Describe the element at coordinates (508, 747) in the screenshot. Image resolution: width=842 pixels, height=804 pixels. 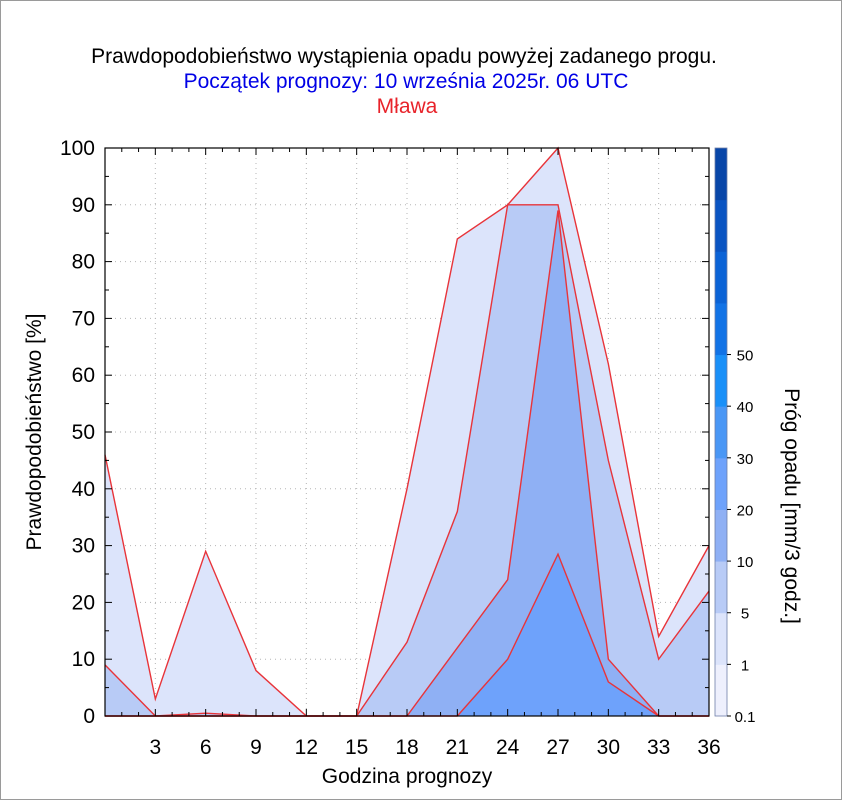
I see `x-tick-label: 24` at that location.